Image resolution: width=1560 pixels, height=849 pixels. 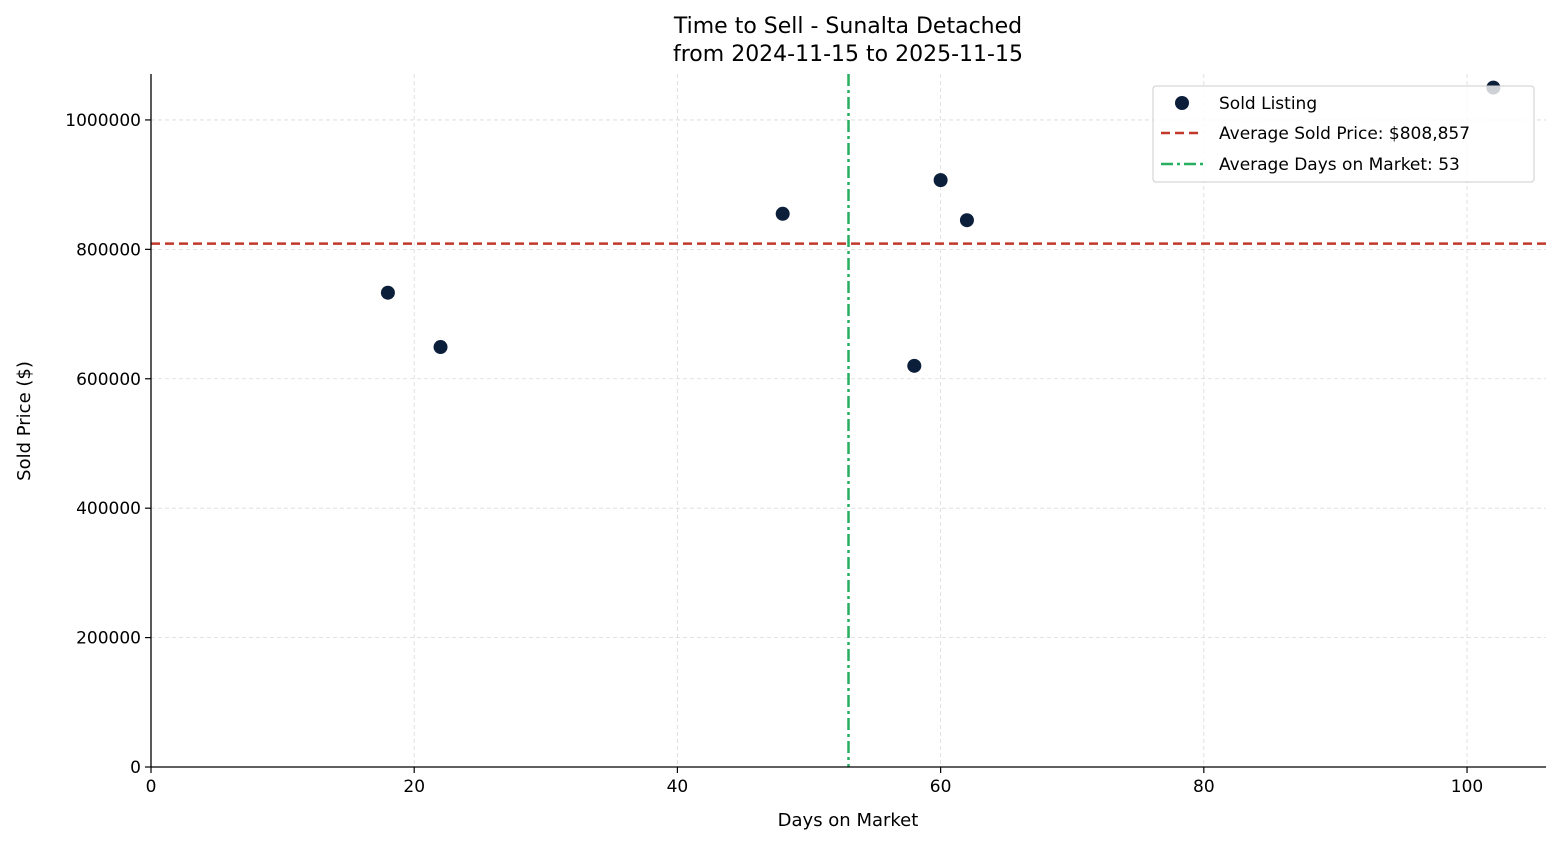 I want to click on x-tick-label: 60, so click(x=941, y=787).